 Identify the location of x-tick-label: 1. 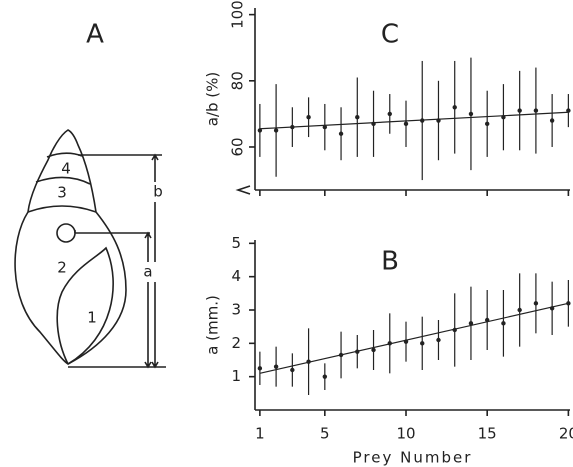
(260, 434).